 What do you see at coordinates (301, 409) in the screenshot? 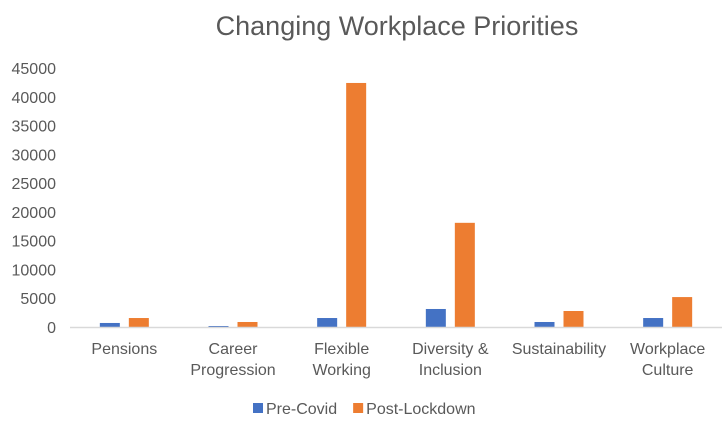
I see `legend-label: Pre-Covid` at bounding box center [301, 409].